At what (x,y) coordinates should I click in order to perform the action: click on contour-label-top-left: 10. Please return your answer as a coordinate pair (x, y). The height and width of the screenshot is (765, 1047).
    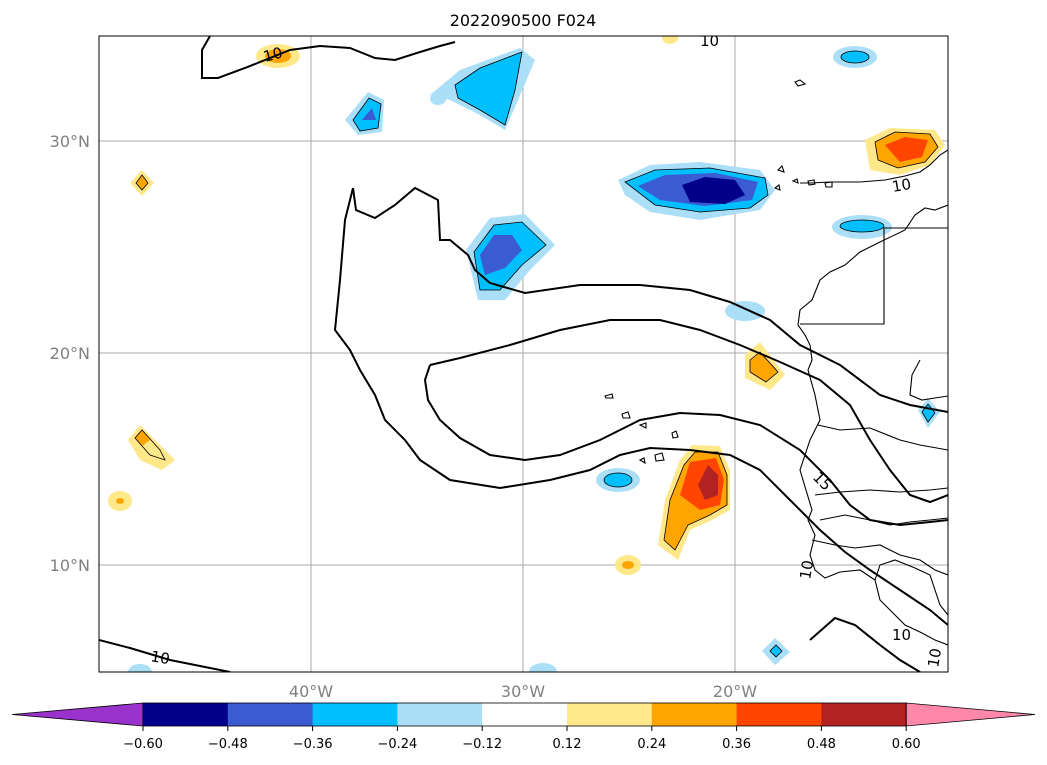
    Looking at the image, I should click on (272, 55).